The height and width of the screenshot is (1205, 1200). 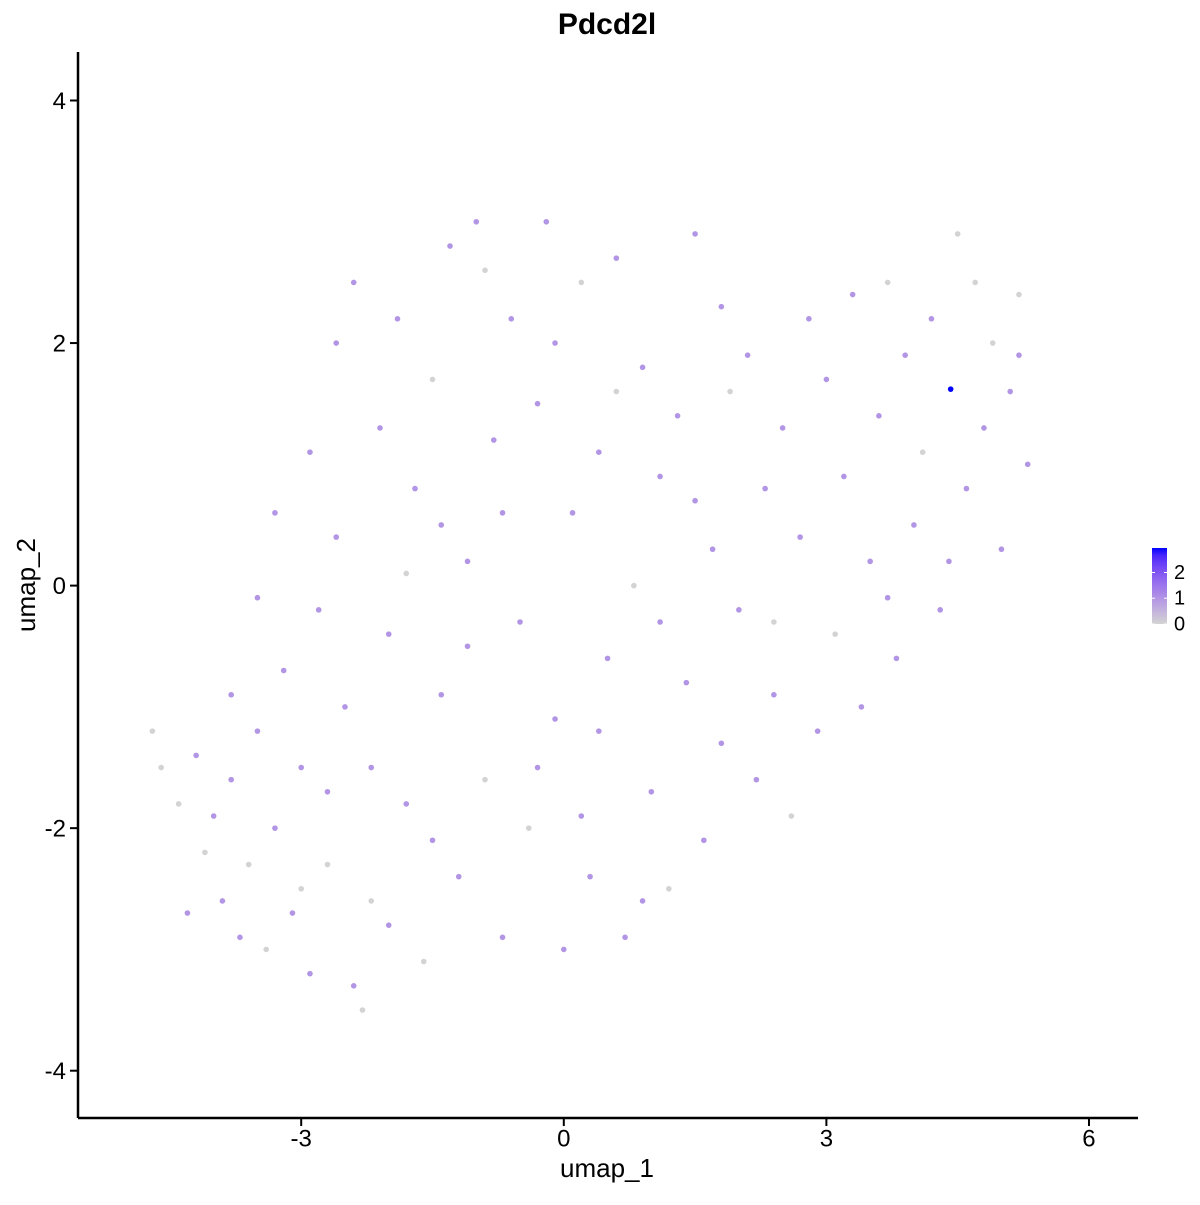 What do you see at coordinates (1088, 1138) in the screenshot?
I see `x-tick-label: 6` at bounding box center [1088, 1138].